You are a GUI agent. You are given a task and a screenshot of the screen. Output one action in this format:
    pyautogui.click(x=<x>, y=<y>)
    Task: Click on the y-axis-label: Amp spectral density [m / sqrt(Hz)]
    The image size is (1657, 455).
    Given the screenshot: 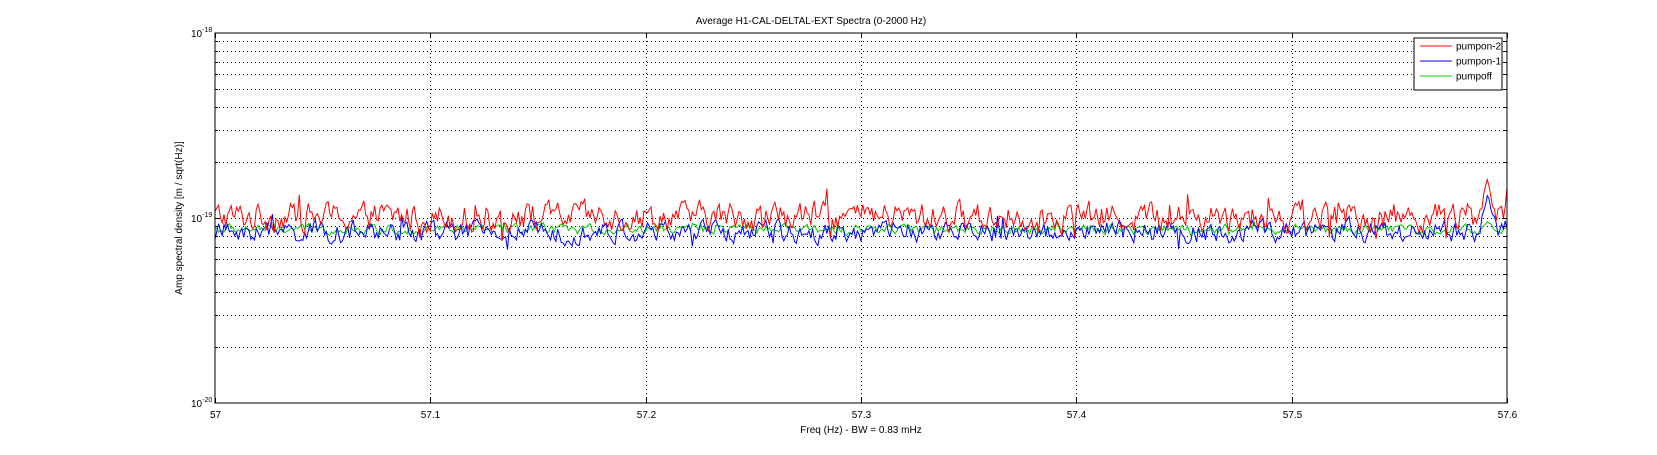 What is the action you would take?
    pyautogui.click(x=179, y=218)
    